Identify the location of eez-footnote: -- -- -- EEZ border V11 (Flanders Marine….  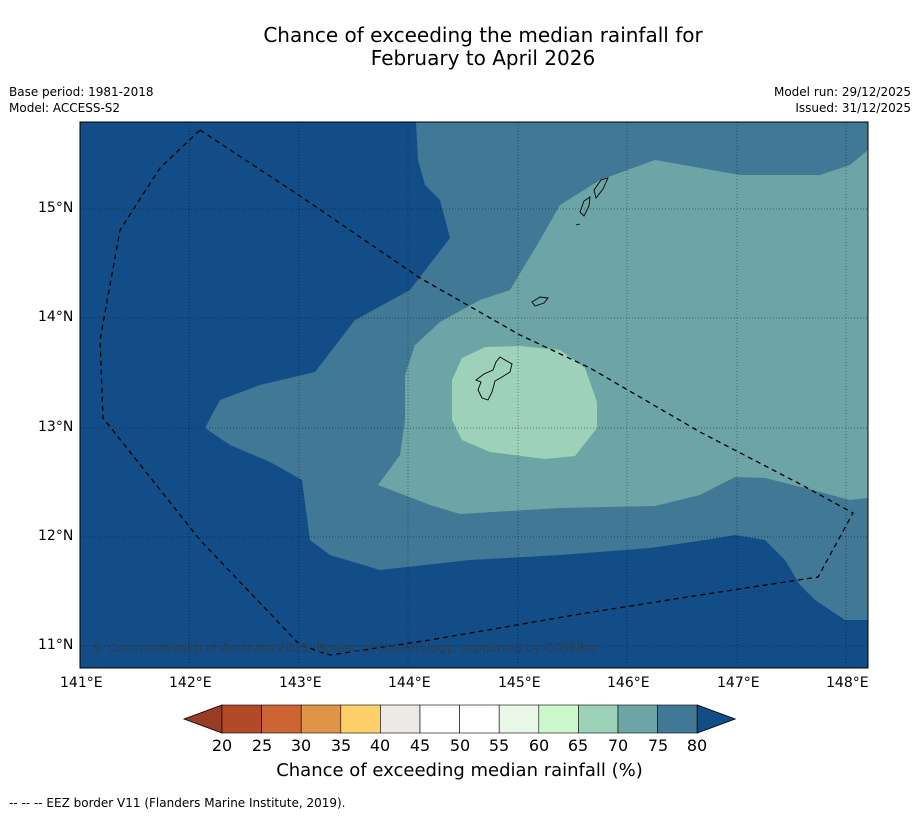
(177, 803).